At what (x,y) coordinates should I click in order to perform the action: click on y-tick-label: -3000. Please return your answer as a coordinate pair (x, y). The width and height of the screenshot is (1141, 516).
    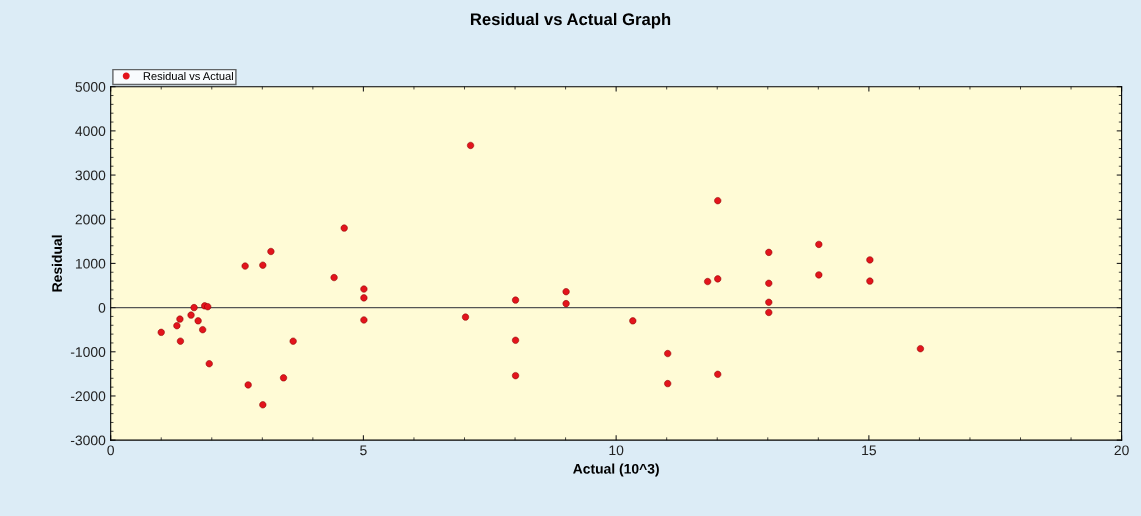
    Looking at the image, I should click on (88, 440).